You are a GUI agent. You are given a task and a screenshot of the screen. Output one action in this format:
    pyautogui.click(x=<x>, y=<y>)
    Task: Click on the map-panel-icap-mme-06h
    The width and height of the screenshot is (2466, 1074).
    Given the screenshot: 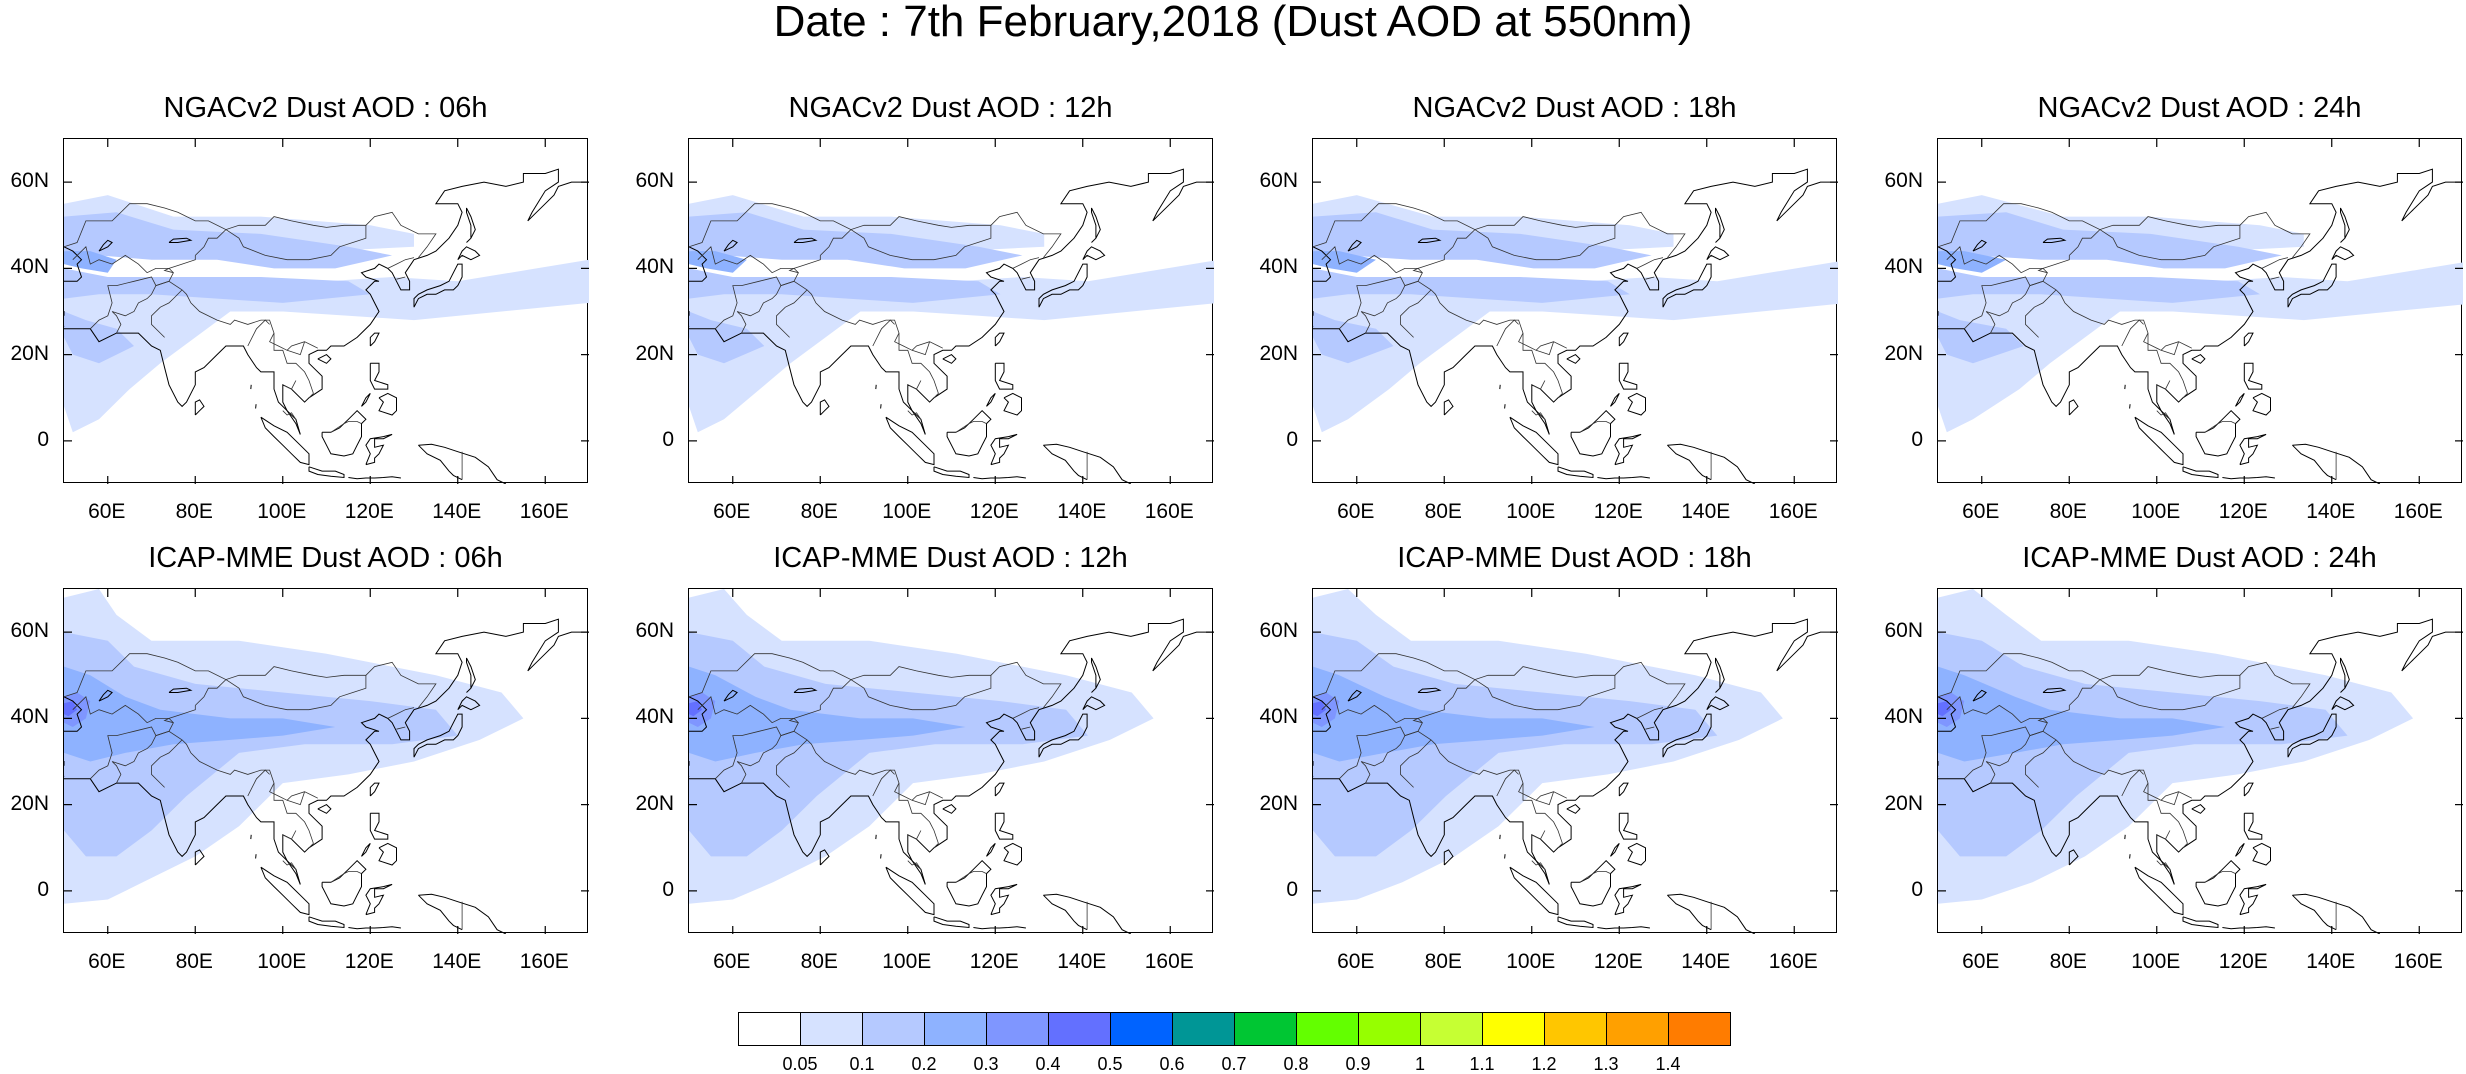 What is the action you would take?
    pyautogui.click(x=325, y=760)
    